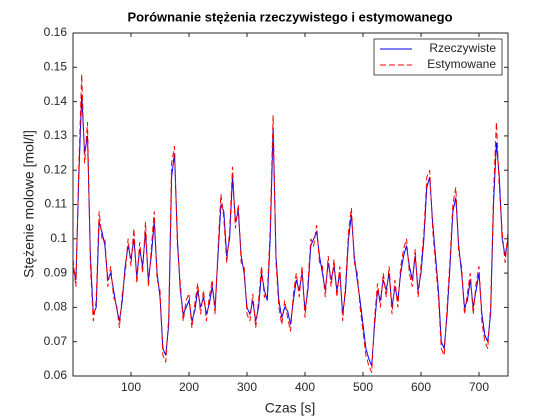  I want to click on y-tick-label: 0.08, so click(56, 307).